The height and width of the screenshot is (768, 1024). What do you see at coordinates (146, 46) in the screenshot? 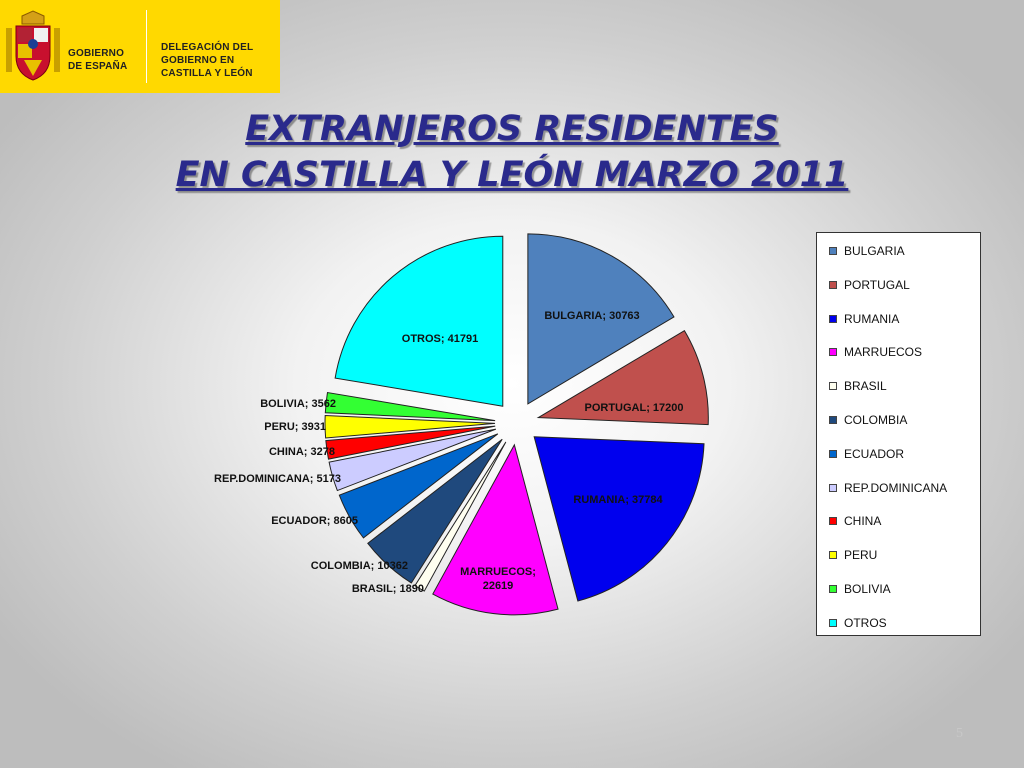
I see `logo-divider` at bounding box center [146, 46].